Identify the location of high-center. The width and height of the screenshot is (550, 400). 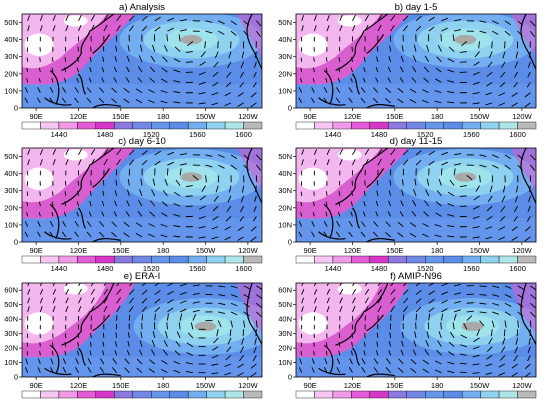
(465, 39).